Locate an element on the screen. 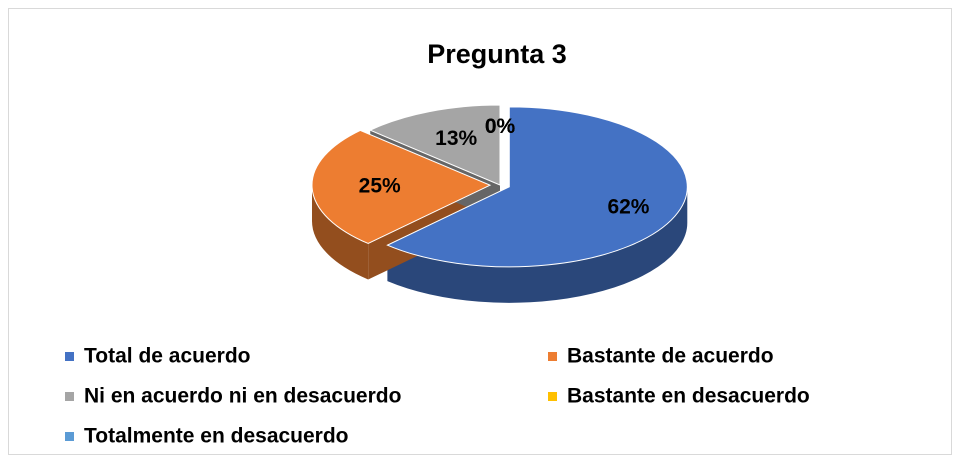 This screenshot has width=960, height=463. data-label: 25% is located at coordinates (380, 185).